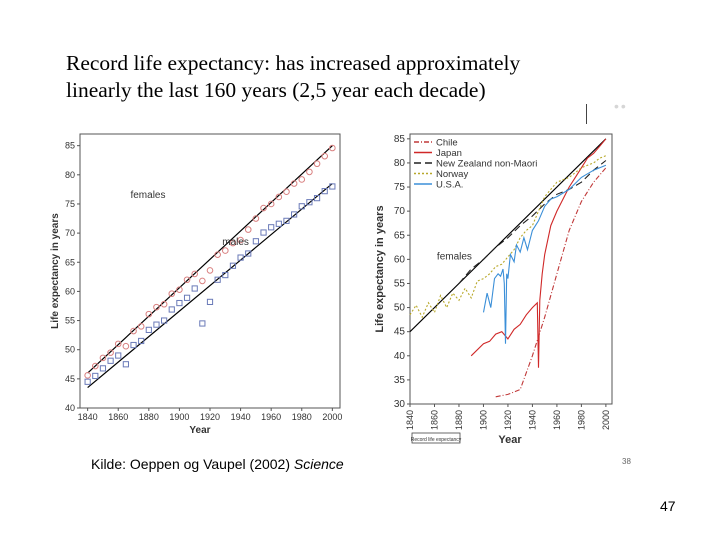 Image resolution: width=720 pixels, height=540 pixels. What do you see at coordinates (400, 380) in the screenshot?
I see `right-y-tick-label: 35` at bounding box center [400, 380].